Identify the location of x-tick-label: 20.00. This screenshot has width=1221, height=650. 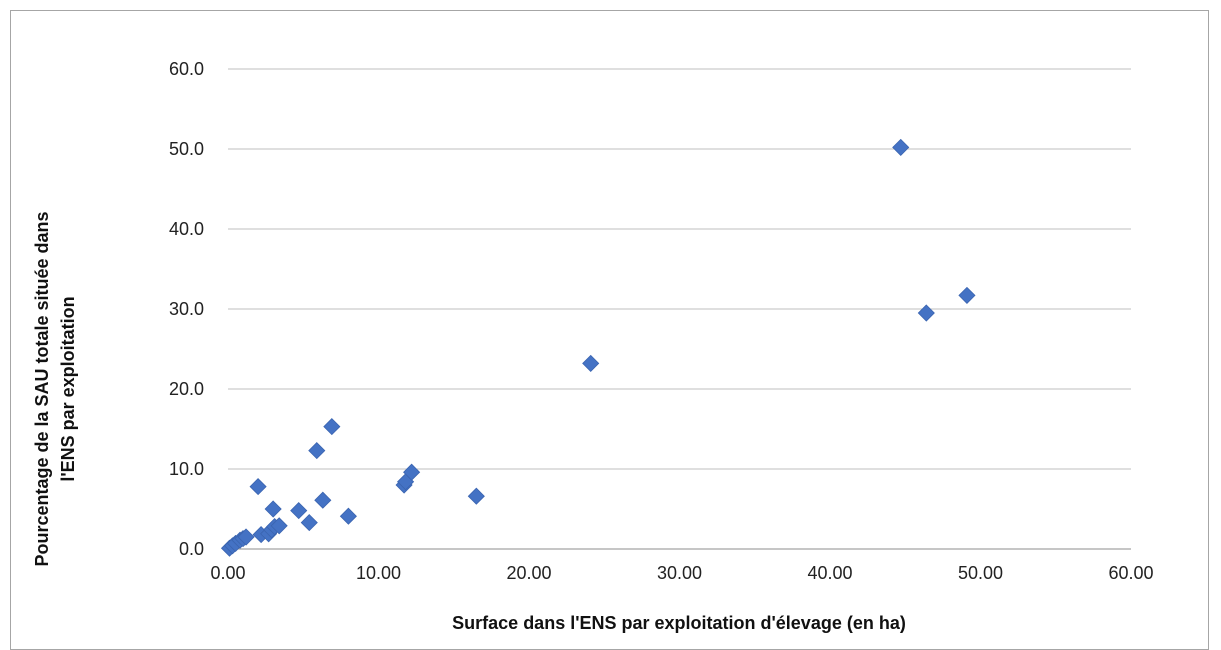
(528, 573).